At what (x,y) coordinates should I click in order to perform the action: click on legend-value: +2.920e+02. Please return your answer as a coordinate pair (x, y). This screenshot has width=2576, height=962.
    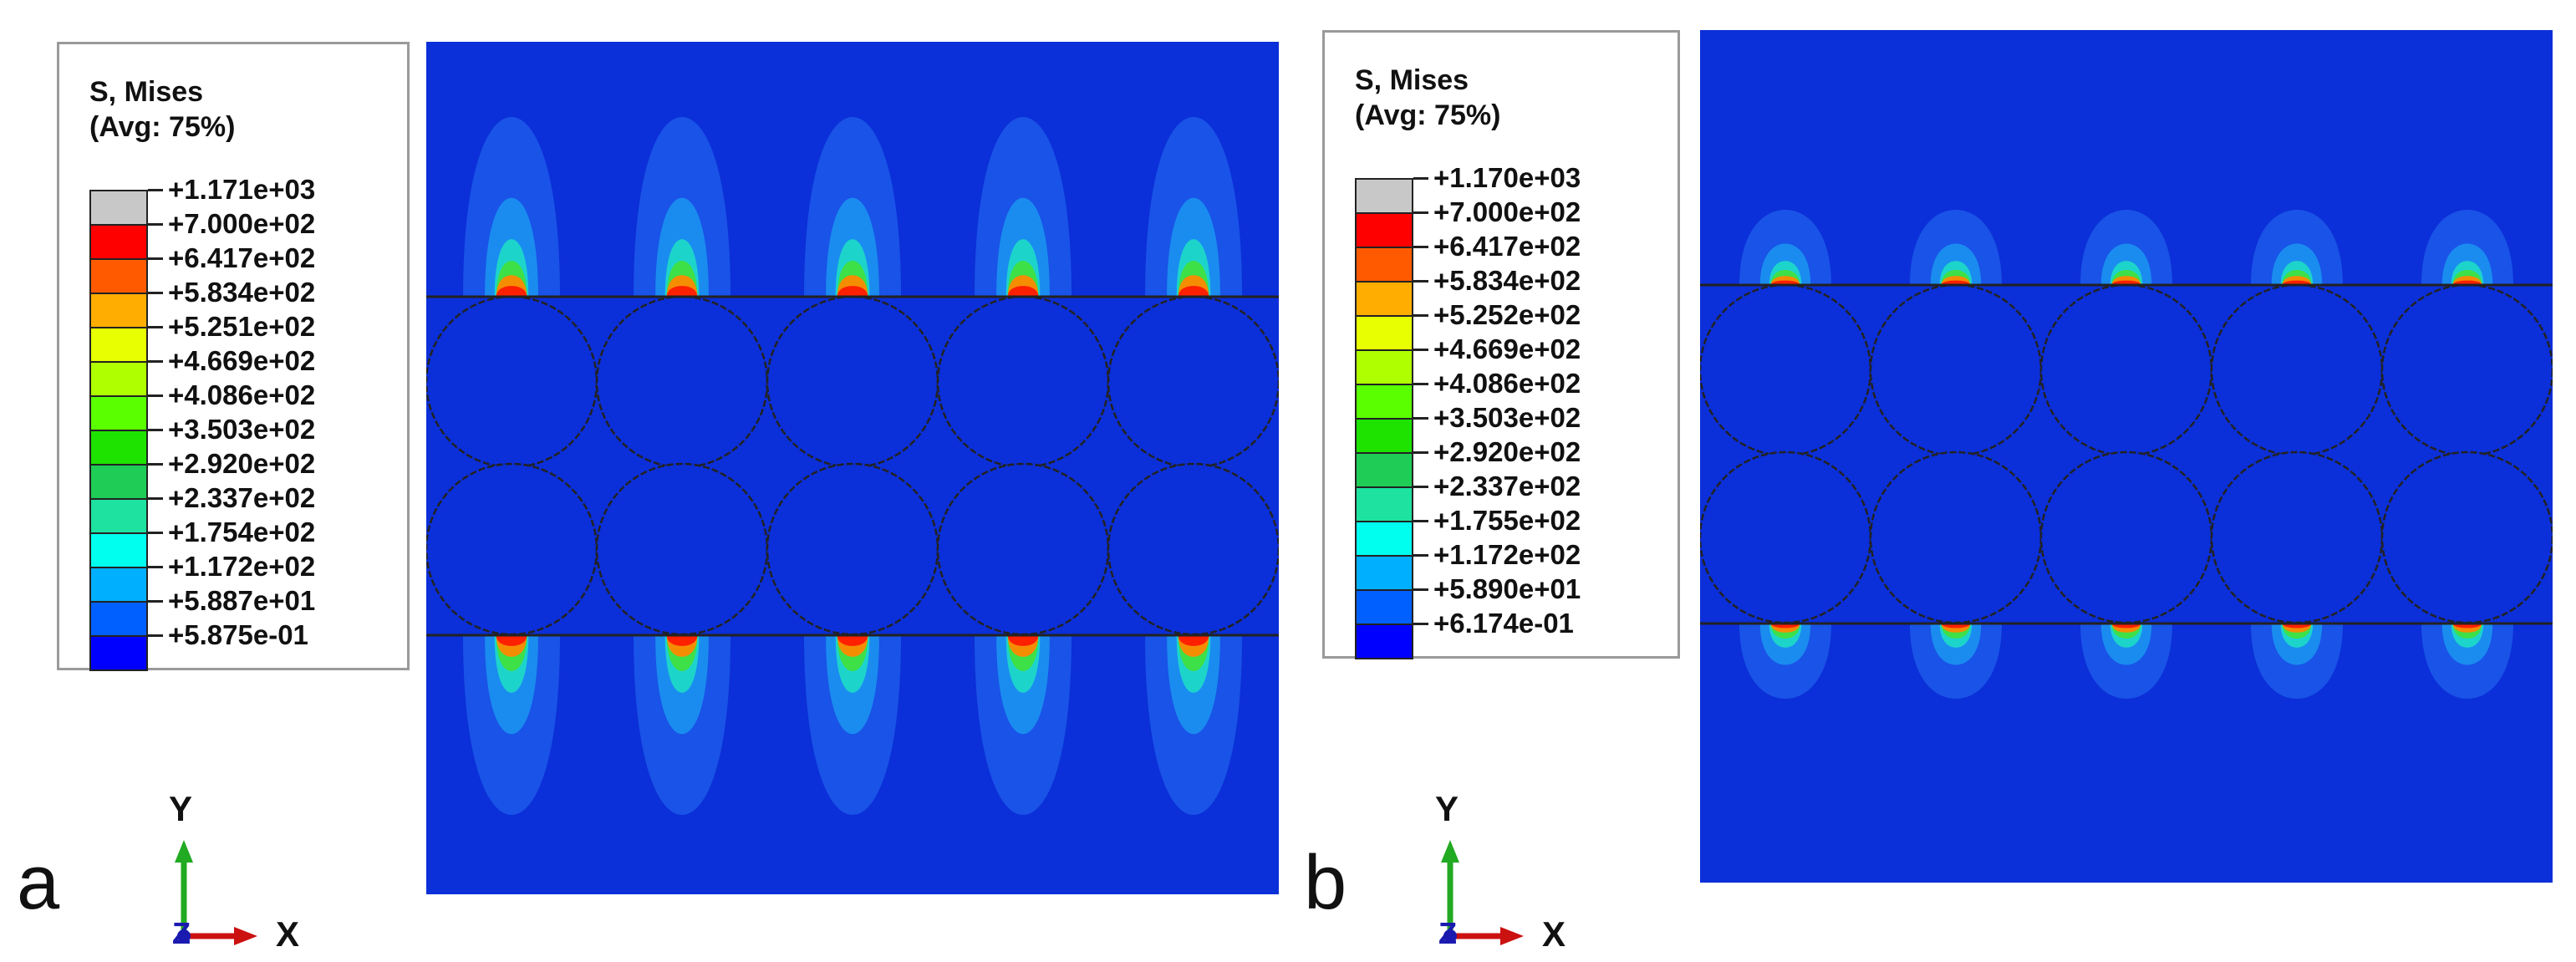
    Looking at the image, I should click on (242, 463).